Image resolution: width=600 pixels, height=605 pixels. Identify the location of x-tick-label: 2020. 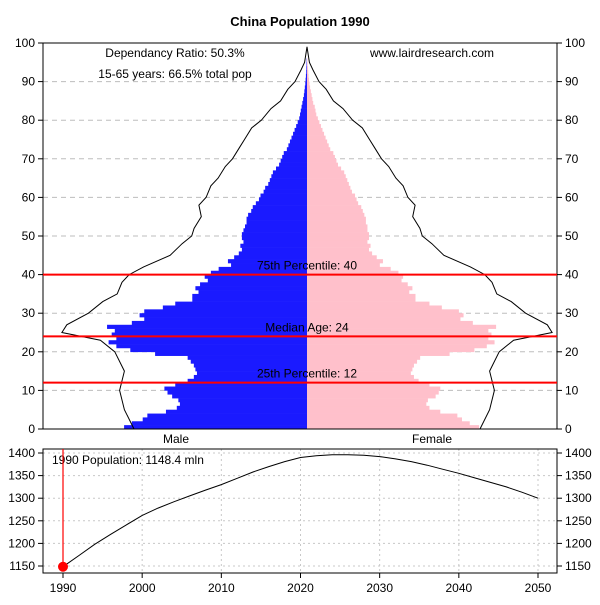
(300, 588).